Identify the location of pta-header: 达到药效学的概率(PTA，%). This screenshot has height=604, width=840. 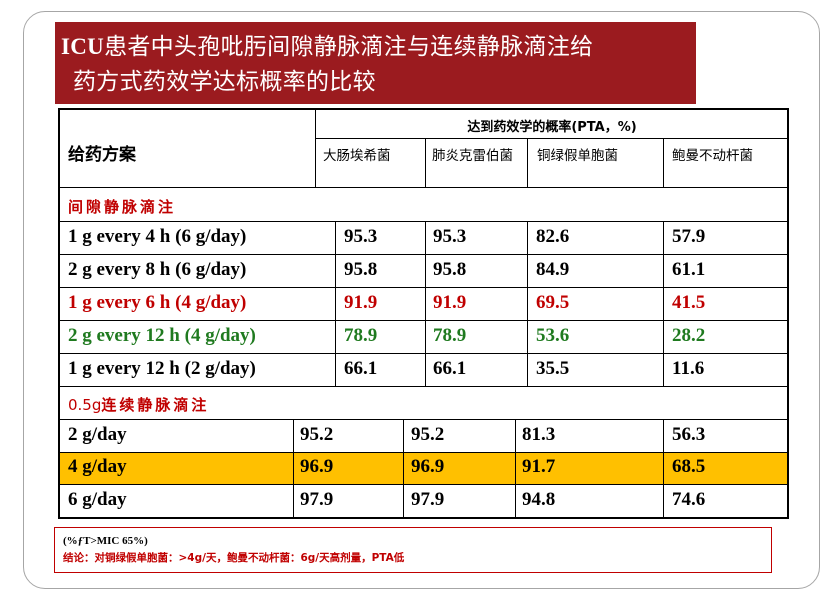
(552, 127).